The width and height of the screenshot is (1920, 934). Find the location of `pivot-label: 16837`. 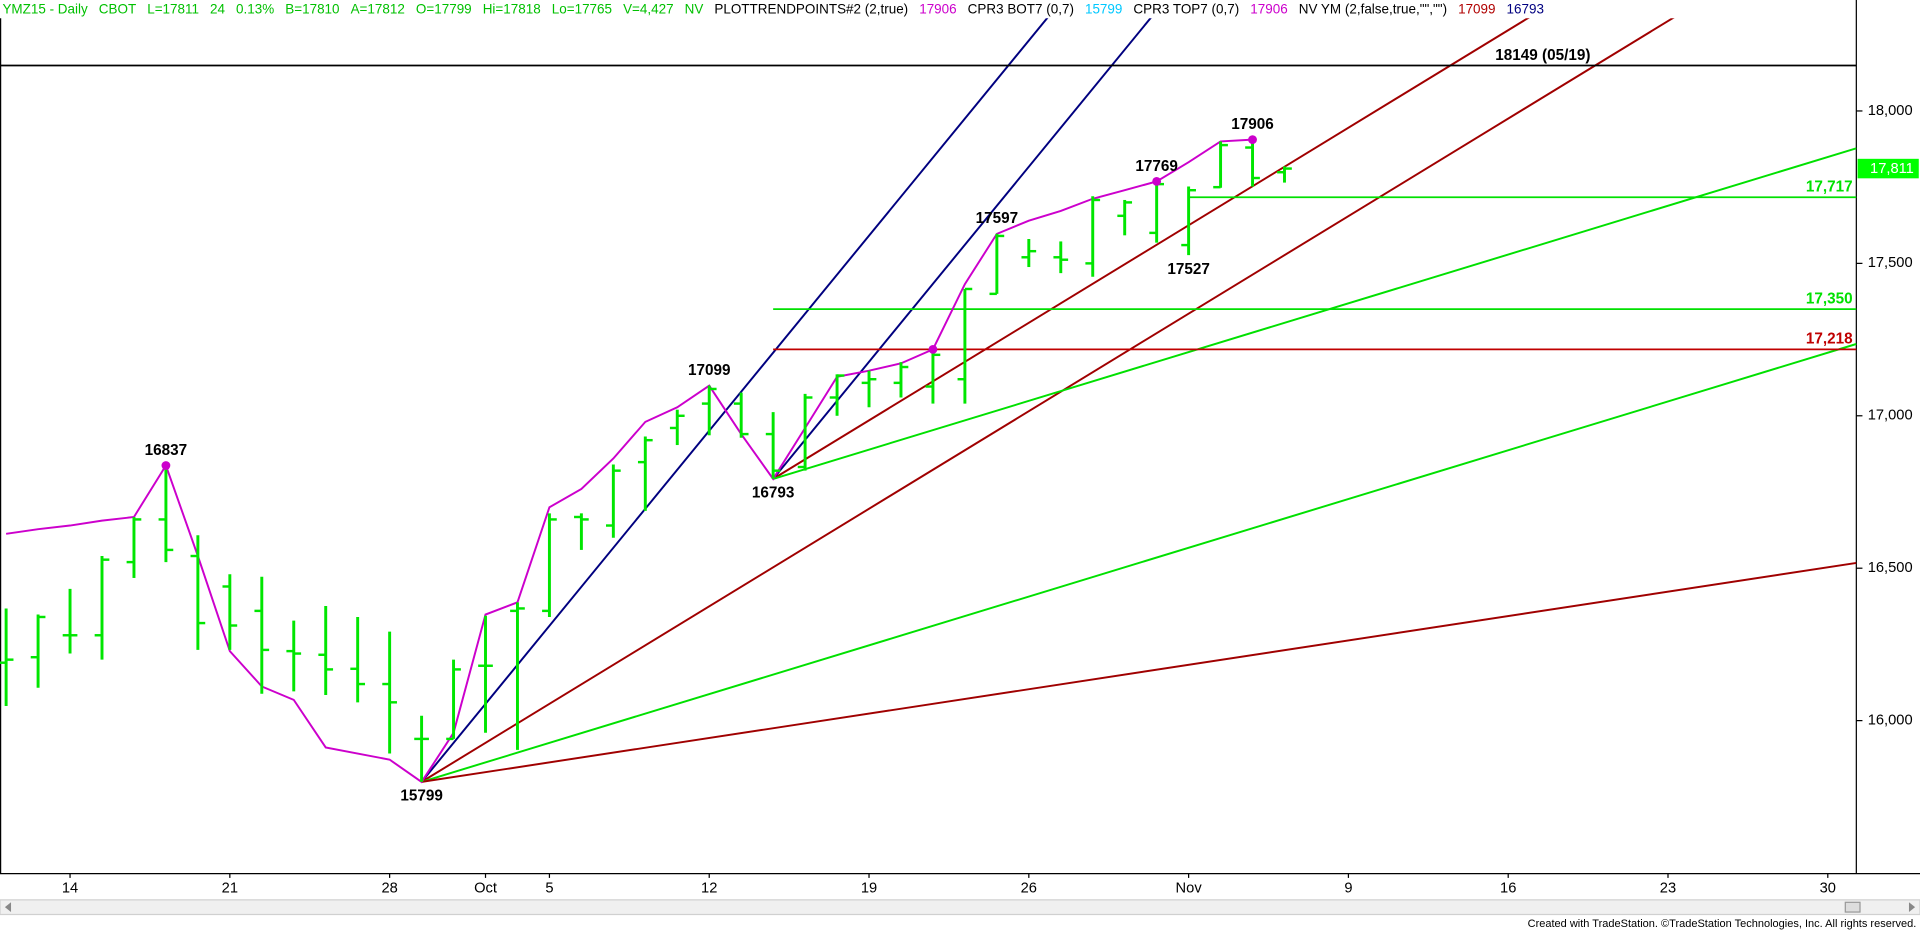

pivot-label: 16837 is located at coordinates (166, 450).